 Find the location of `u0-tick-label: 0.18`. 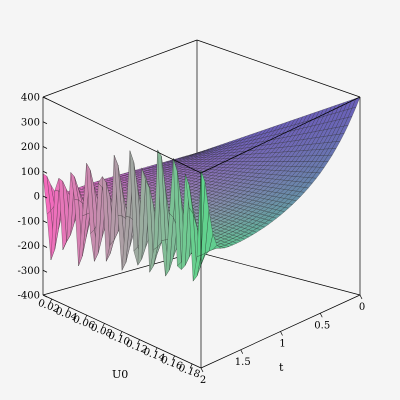

u0-tick-label: 0.18 is located at coordinates (189, 372).